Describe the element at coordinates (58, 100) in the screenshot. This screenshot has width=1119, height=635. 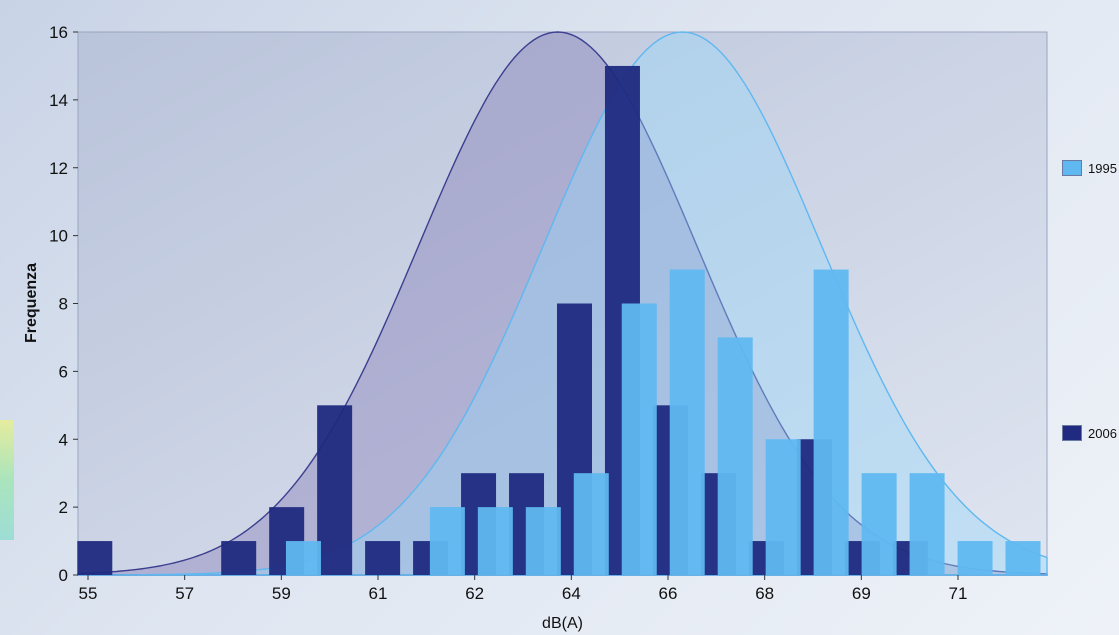
I see `y-tick-label-14: 14` at that location.